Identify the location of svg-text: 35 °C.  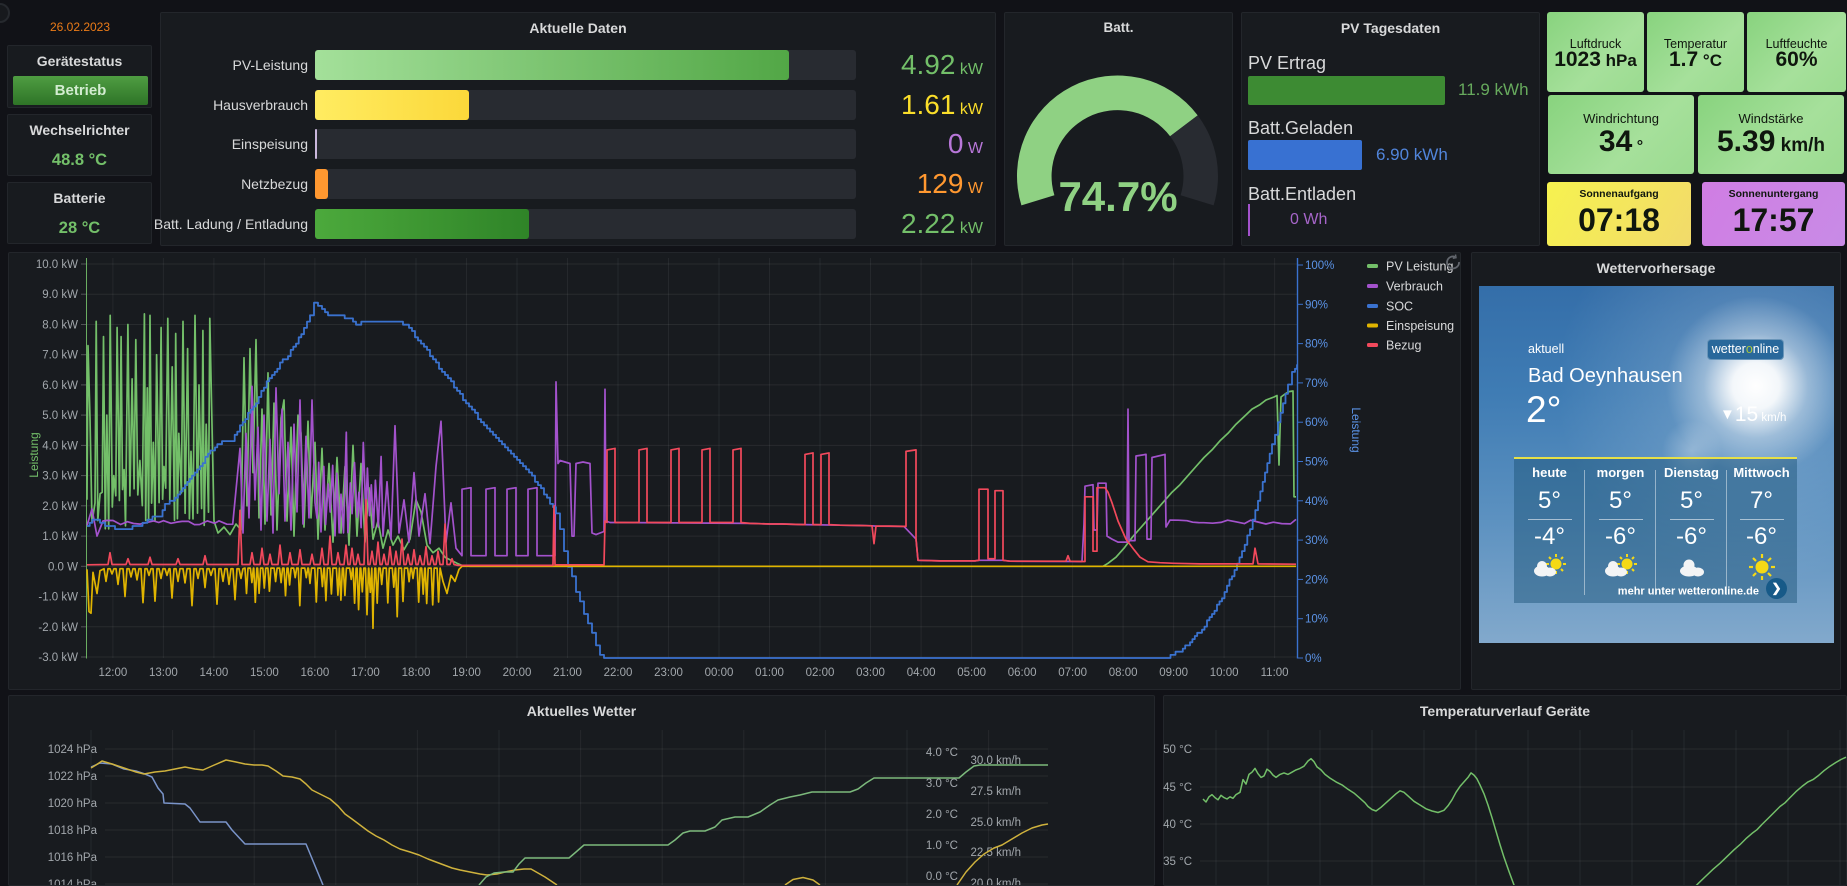
(1177, 862).